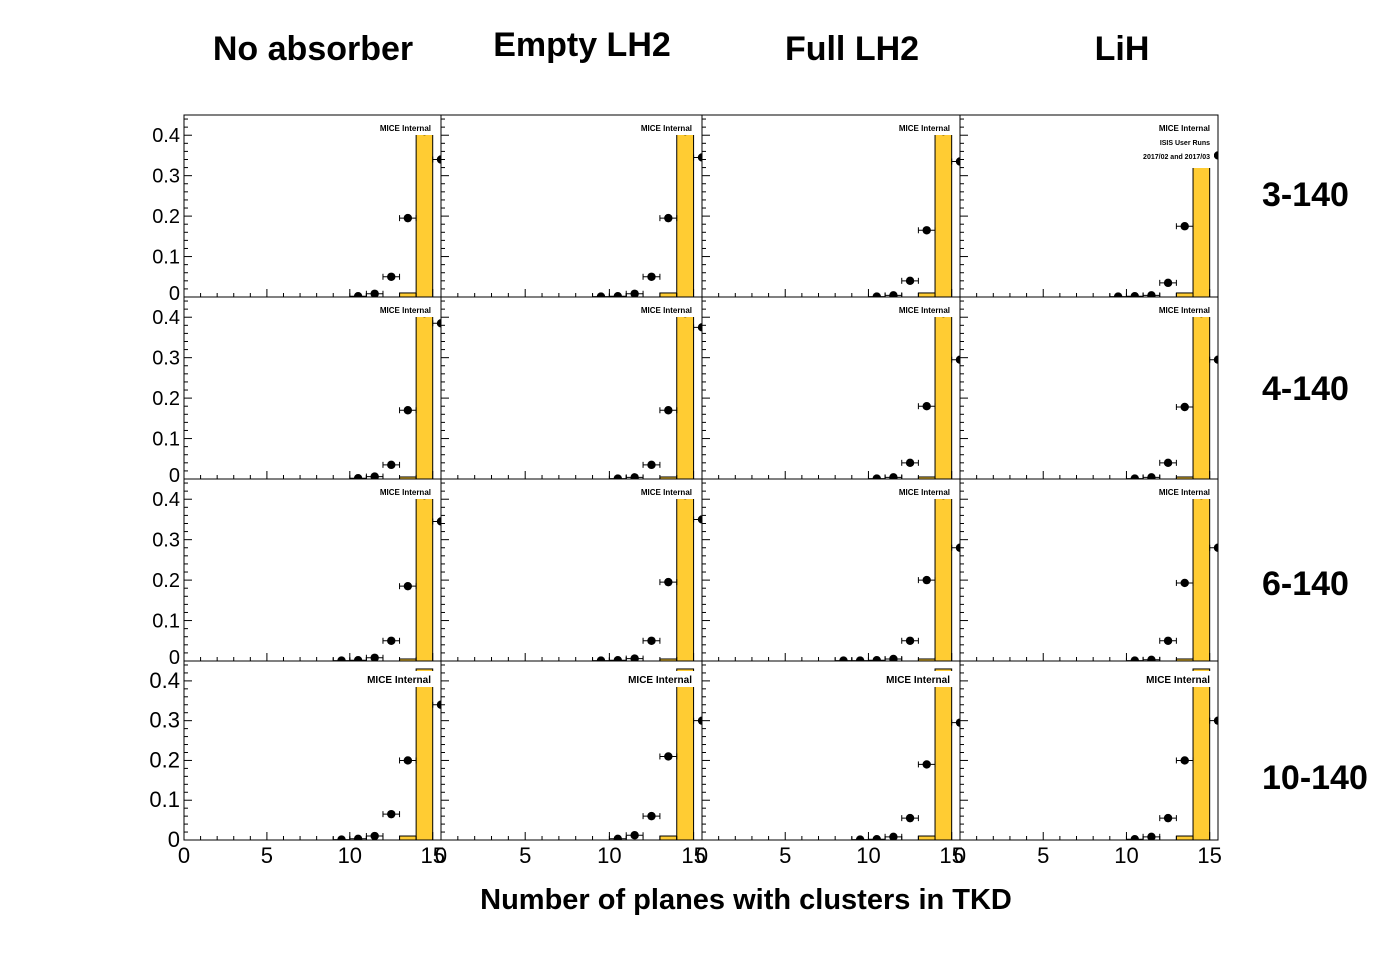  I want to click on panel: MICE Internal 0 0.1 0.2 0.3 0.4 0 5 10 15, so click(297, 764).